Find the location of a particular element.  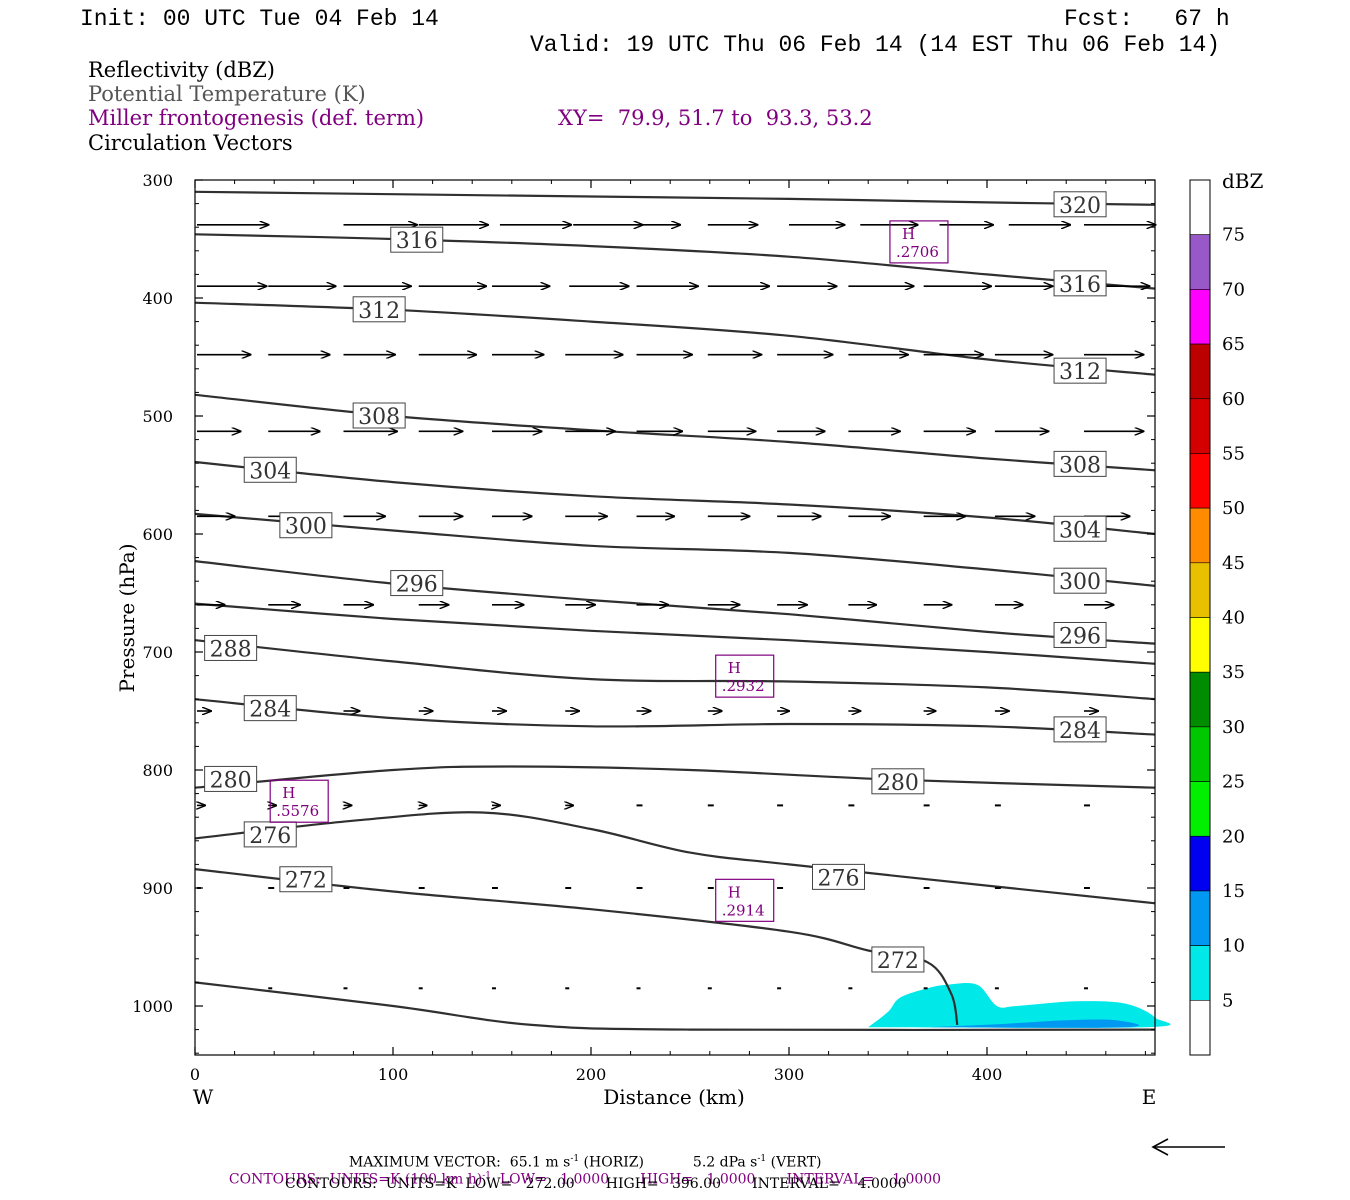

y-tick-label: 500 is located at coordinates (157, 416).